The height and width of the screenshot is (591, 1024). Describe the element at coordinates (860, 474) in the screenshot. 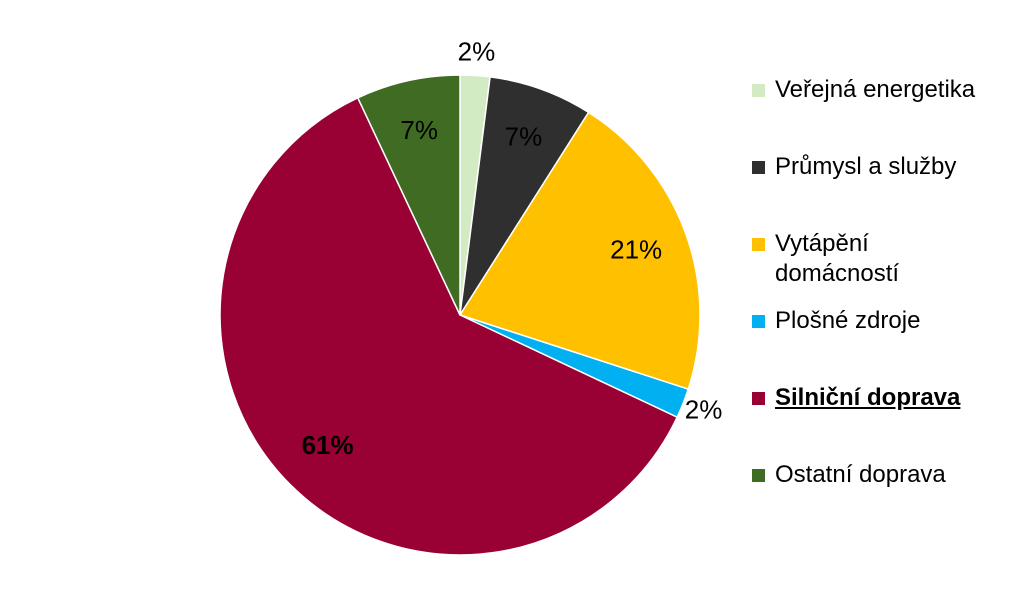

I see `legend-label: Ostatní doprava` at that location.